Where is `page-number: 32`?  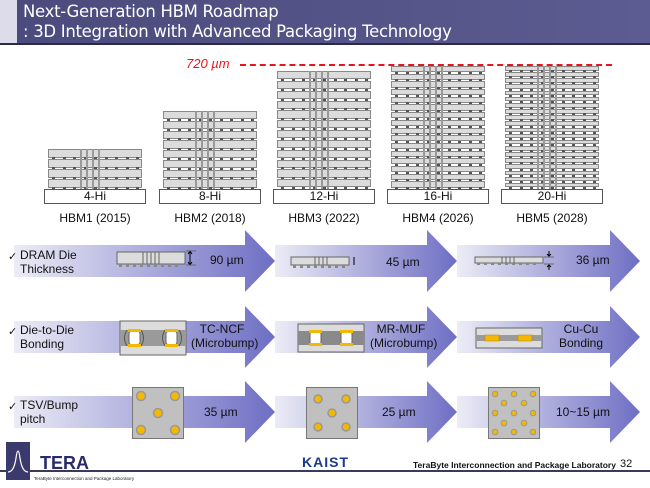 page-number: 32 is located at coordinates (626, 464).